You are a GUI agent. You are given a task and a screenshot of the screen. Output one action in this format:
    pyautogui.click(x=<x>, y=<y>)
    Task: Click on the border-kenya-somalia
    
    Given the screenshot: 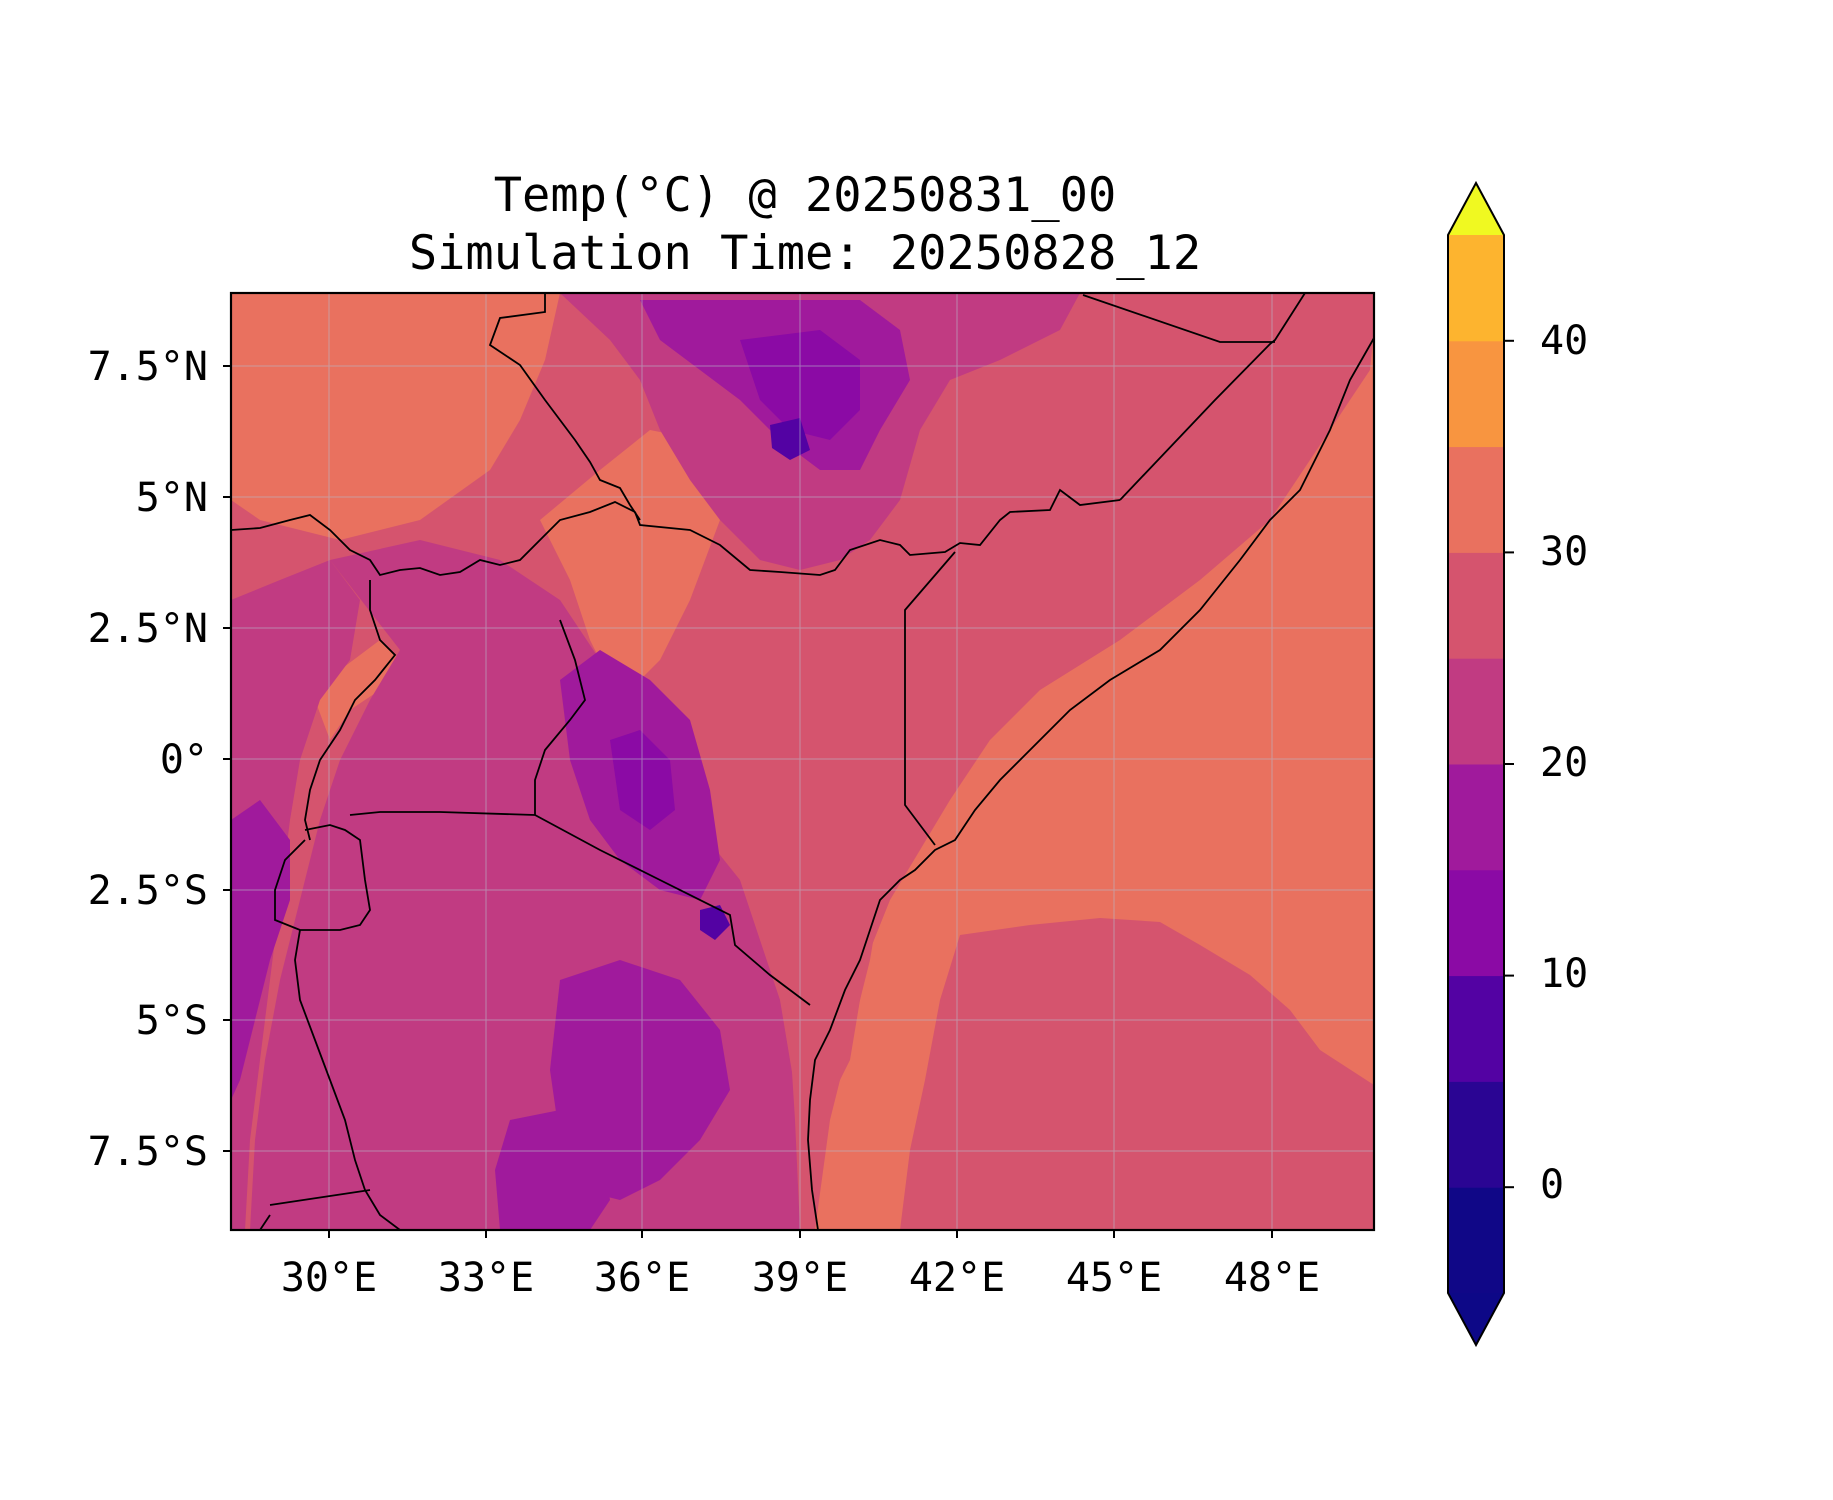 What is the action you would take?
    pyautogui.click(x=930, y=698)
    